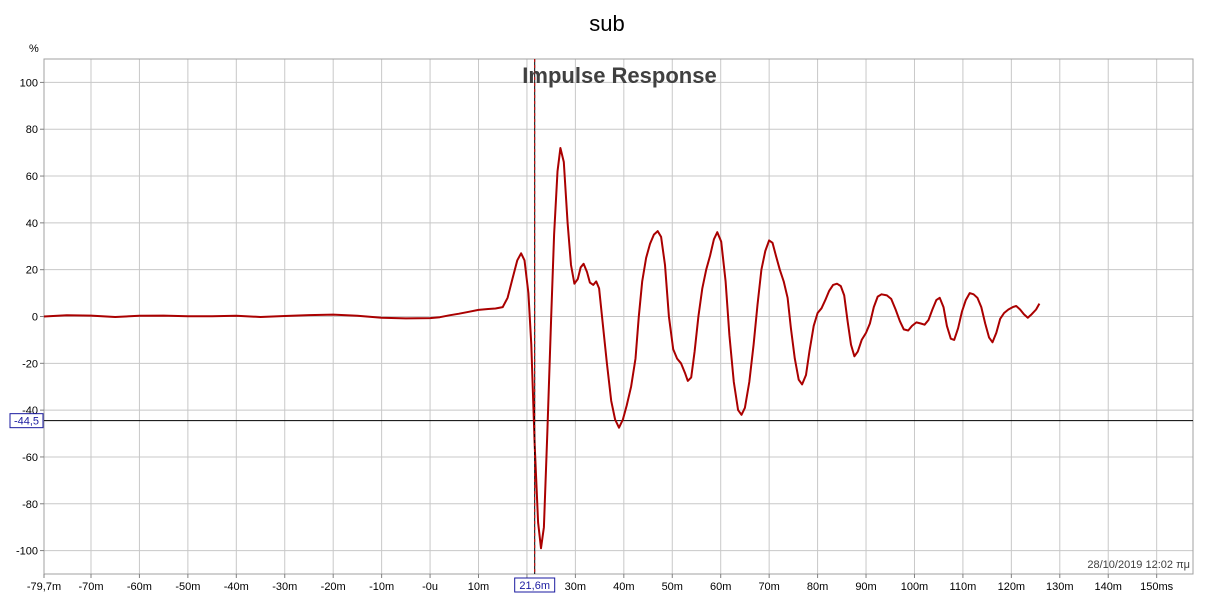  What do you see at coordinates (619, 75) in the screenshot?
I see `plot-title: Impulse Response` at bounding box center [619, 75].